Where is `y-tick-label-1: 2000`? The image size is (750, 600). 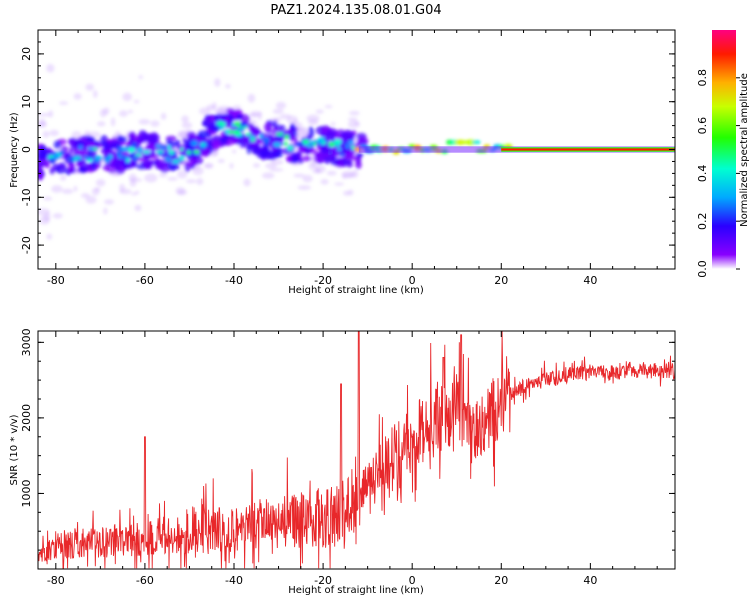 y-tick-label-1: 2000 is located at coordinates (26, 418).